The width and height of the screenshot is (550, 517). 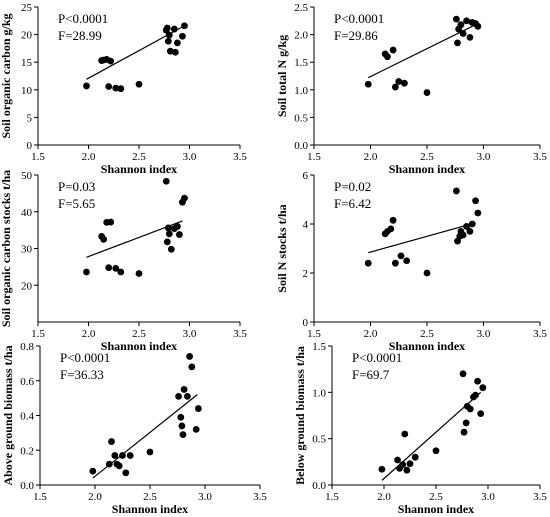 What do you see at coordinates (76, 186) in the screenshot?
I see `p-value-annotation: P=0.03` at bounding box center [76, 186].